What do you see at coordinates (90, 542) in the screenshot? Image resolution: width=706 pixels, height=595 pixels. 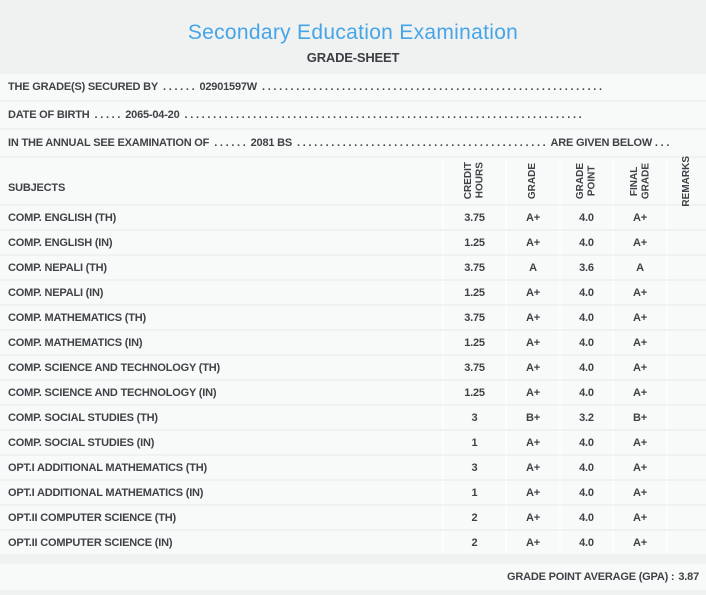 I see `subject-cell: OPT.II COMPUTER SCIENCE (IN)` at bounding box center [90, 542].